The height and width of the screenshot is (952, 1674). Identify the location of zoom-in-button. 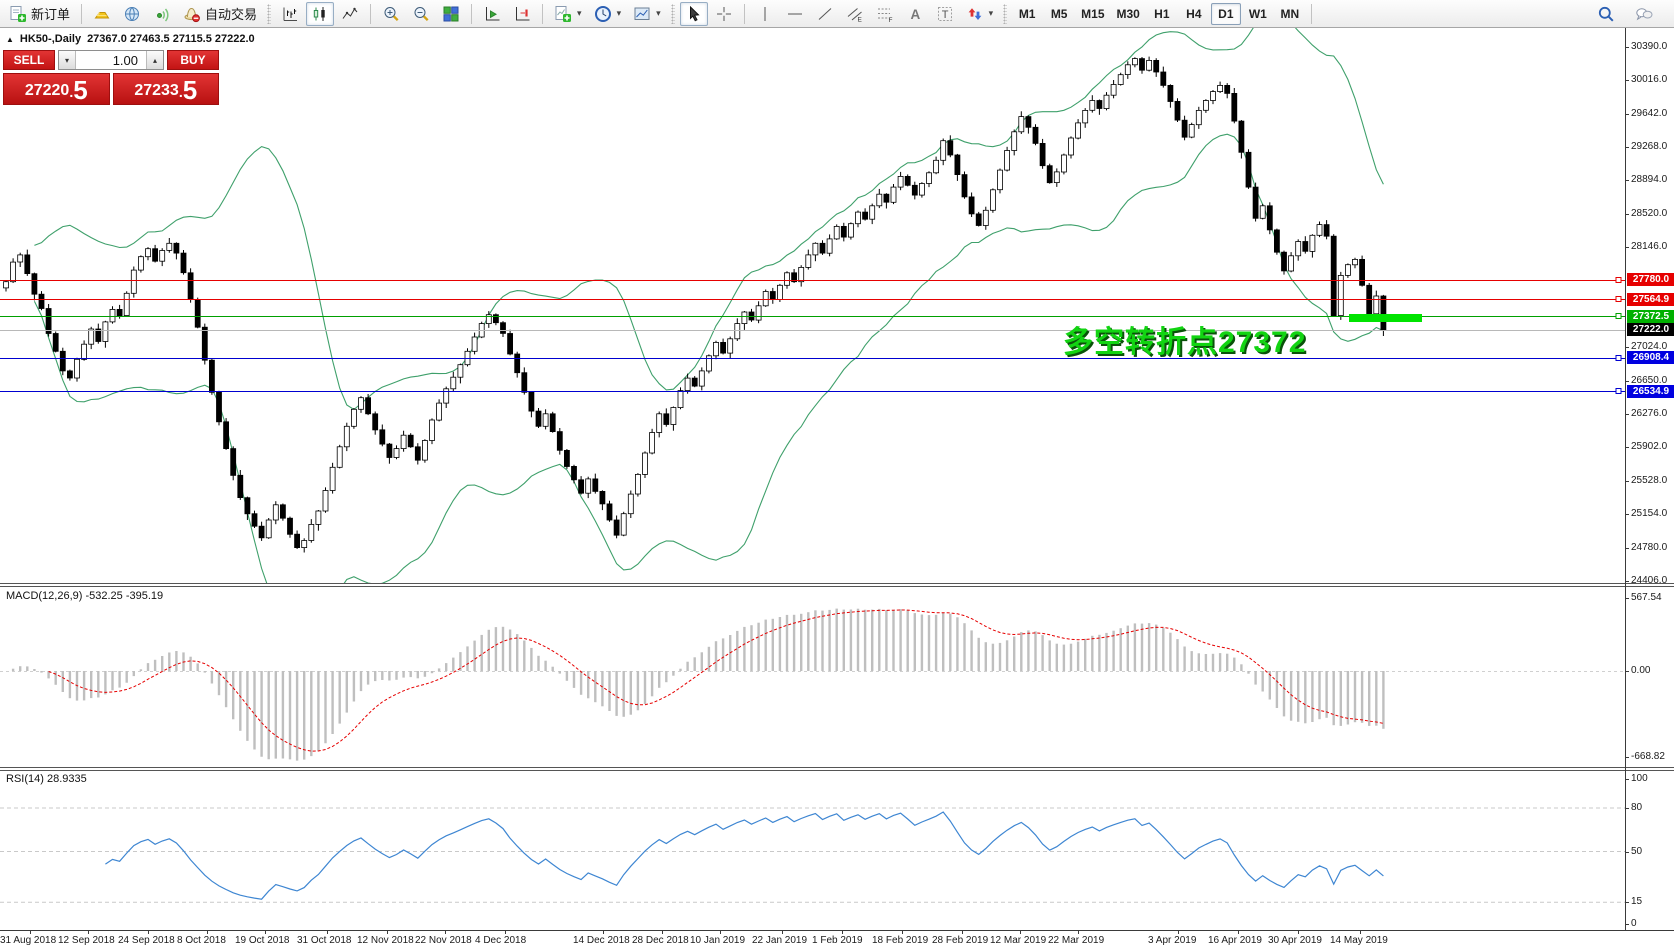
(391, 14).